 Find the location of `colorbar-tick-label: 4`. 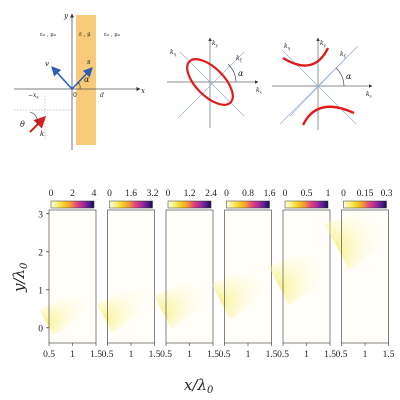

colorbar-tick-label: 4 is located at coordinates (94, 194).